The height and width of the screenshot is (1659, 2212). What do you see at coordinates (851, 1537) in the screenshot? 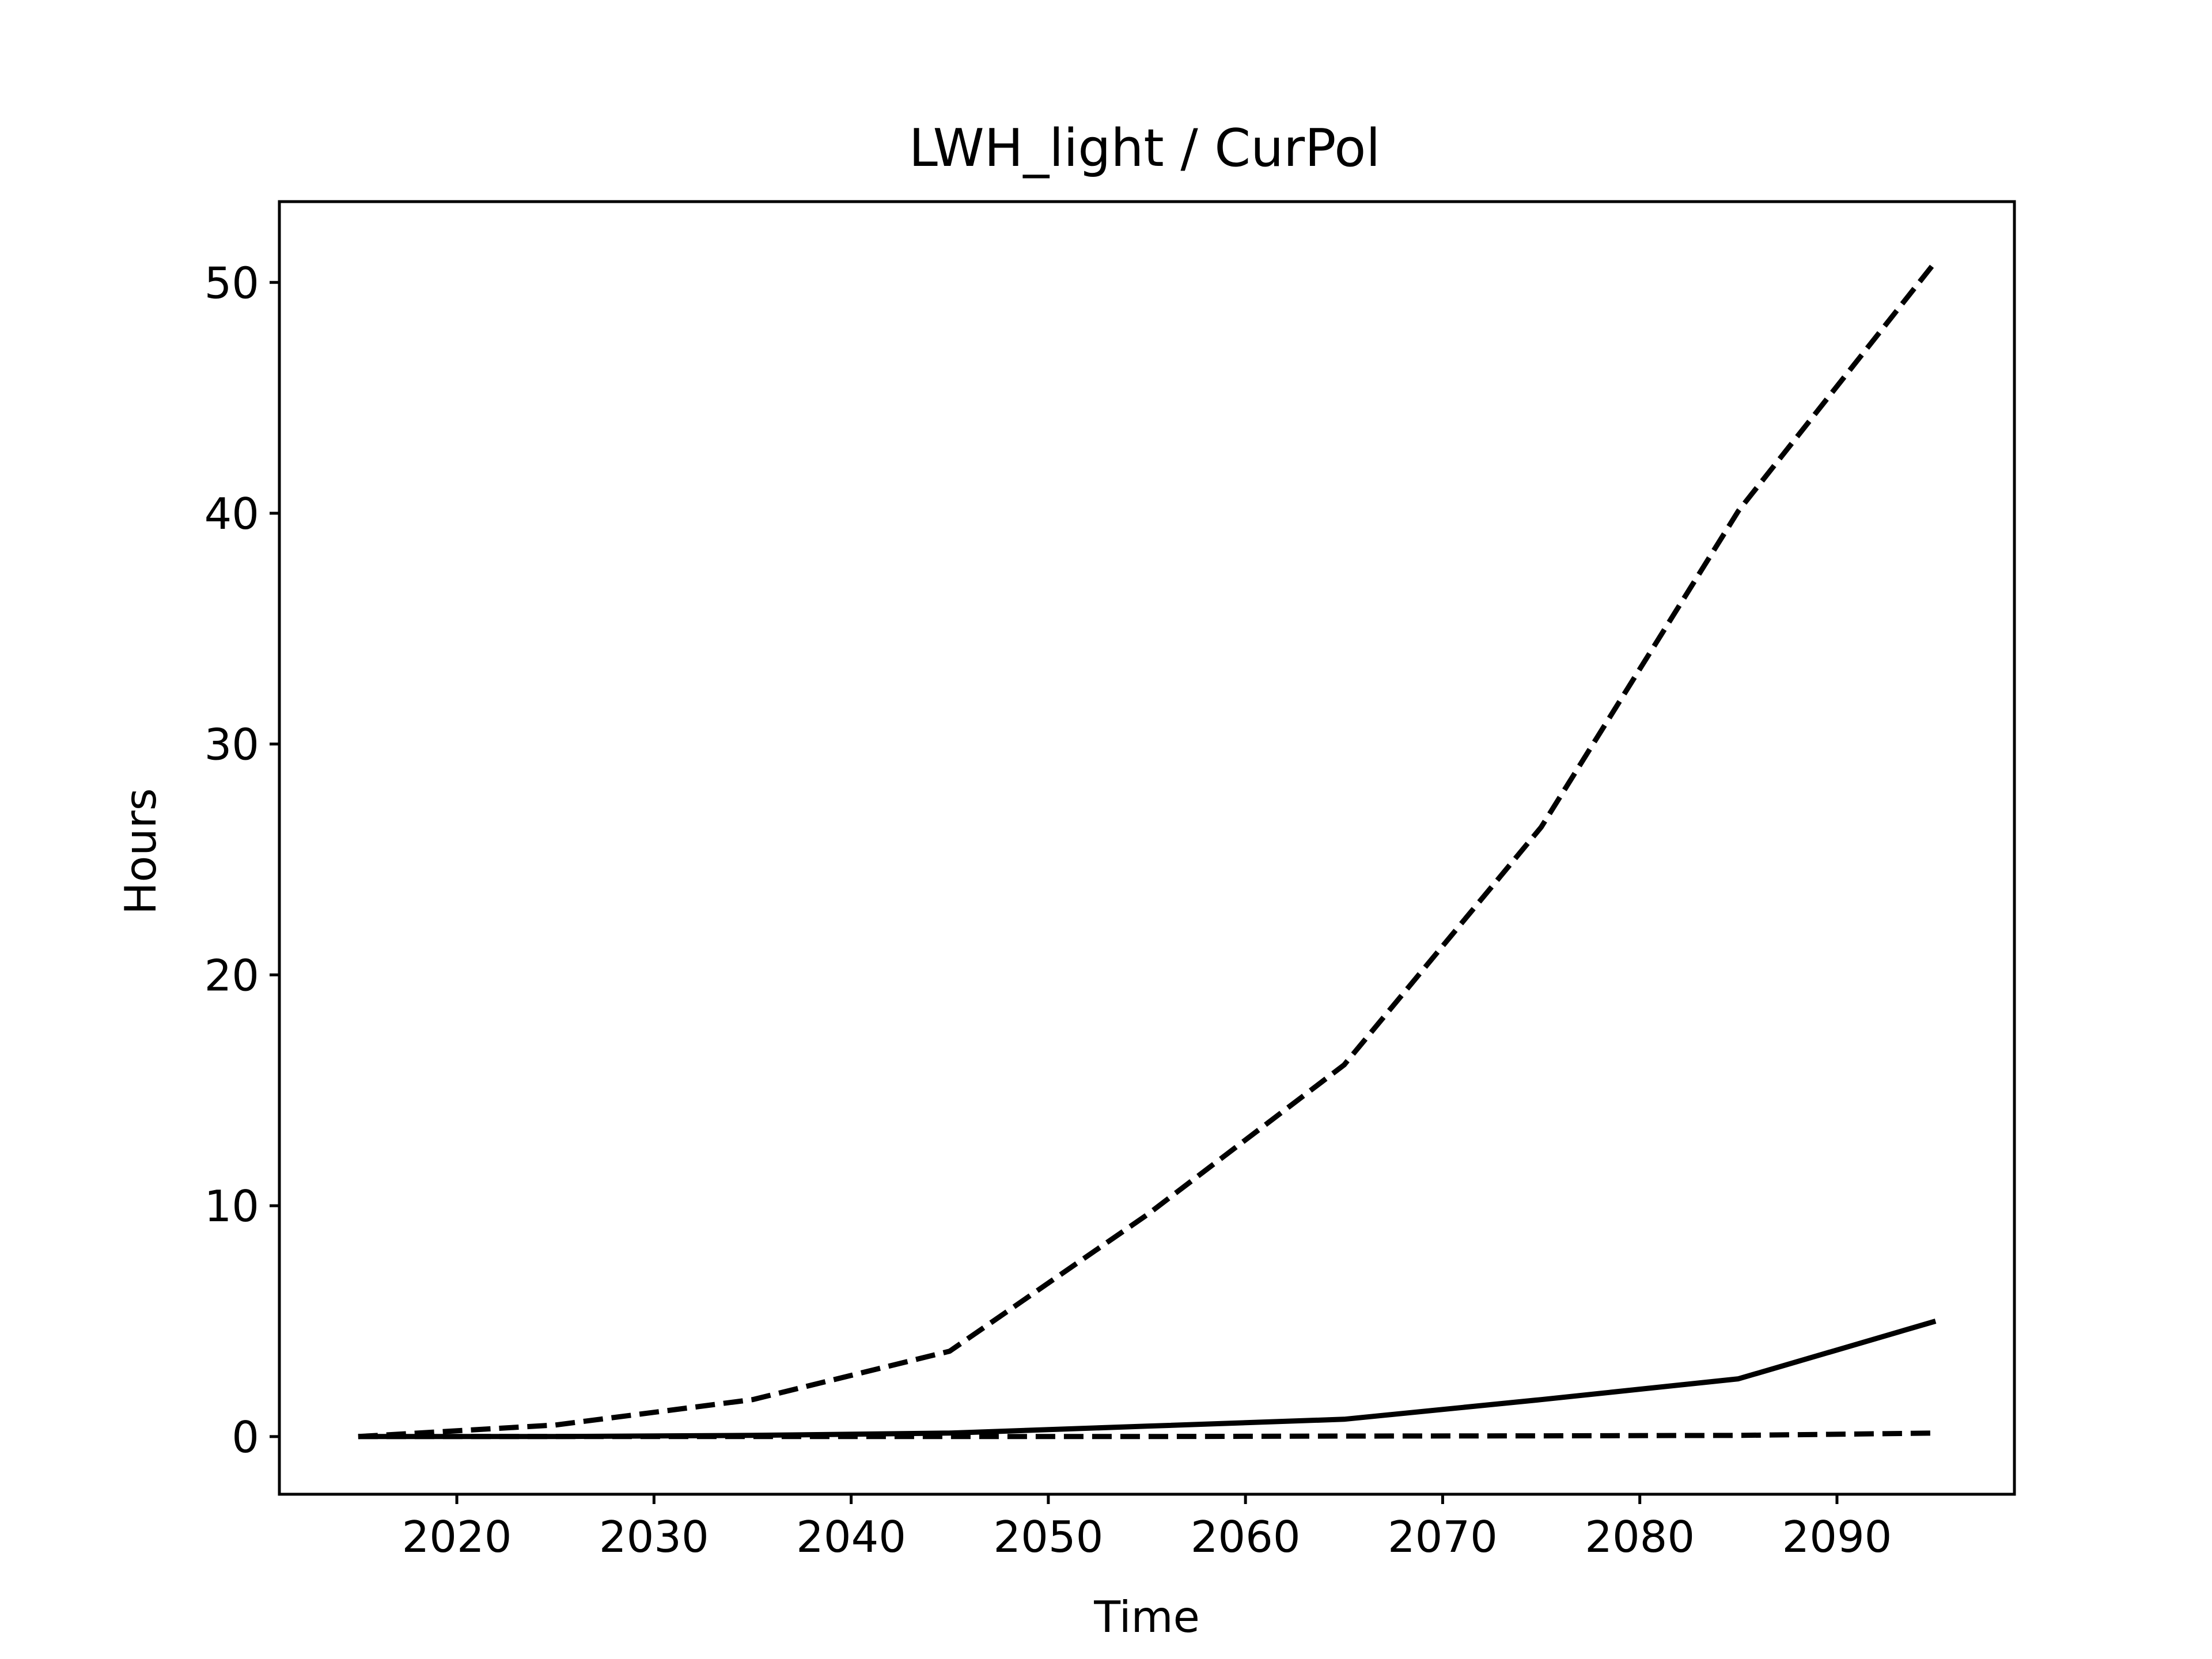
I see `x-tick-label: 2040` at bounding box center [851, 1537].